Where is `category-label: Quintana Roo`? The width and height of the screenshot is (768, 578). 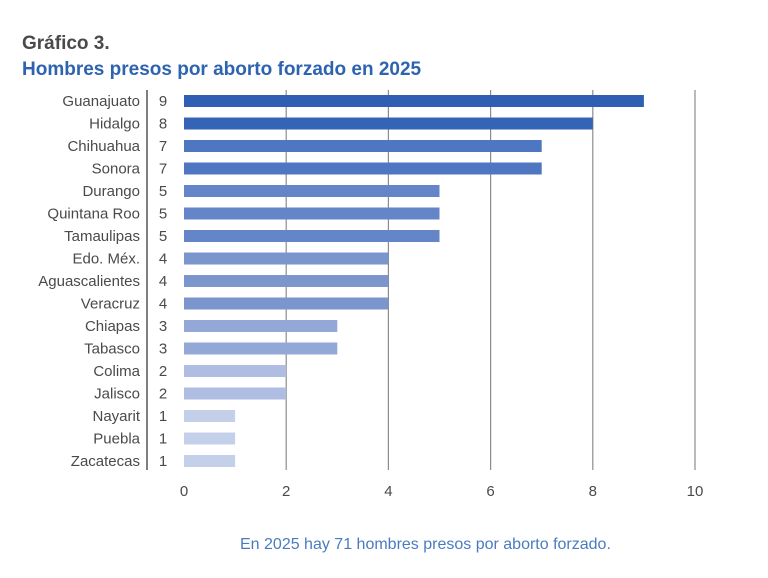 category-label: Quintana Roo is located at coordinates (93, 214).